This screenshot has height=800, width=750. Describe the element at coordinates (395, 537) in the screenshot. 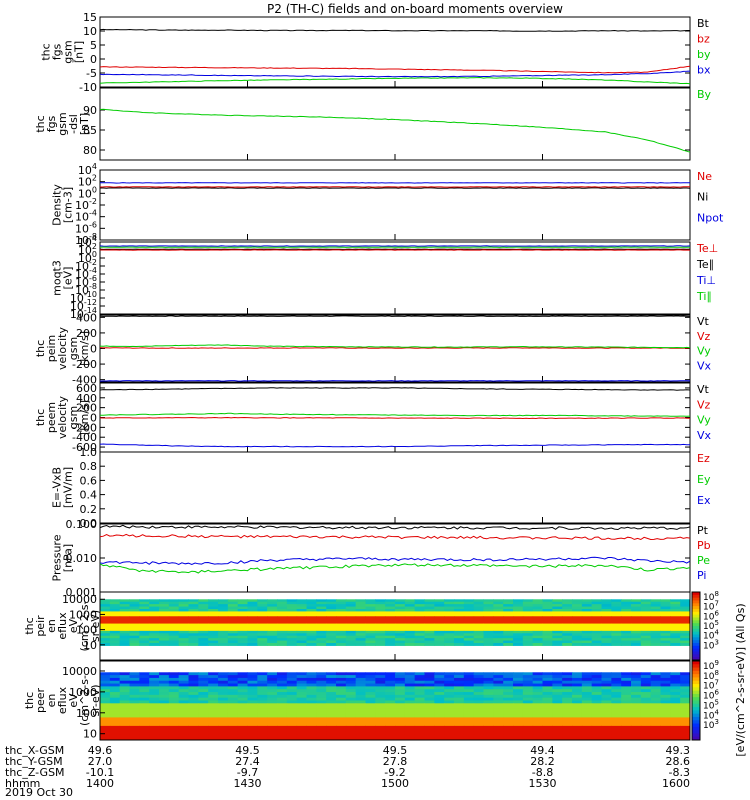

I see `series-Pb` at that location.